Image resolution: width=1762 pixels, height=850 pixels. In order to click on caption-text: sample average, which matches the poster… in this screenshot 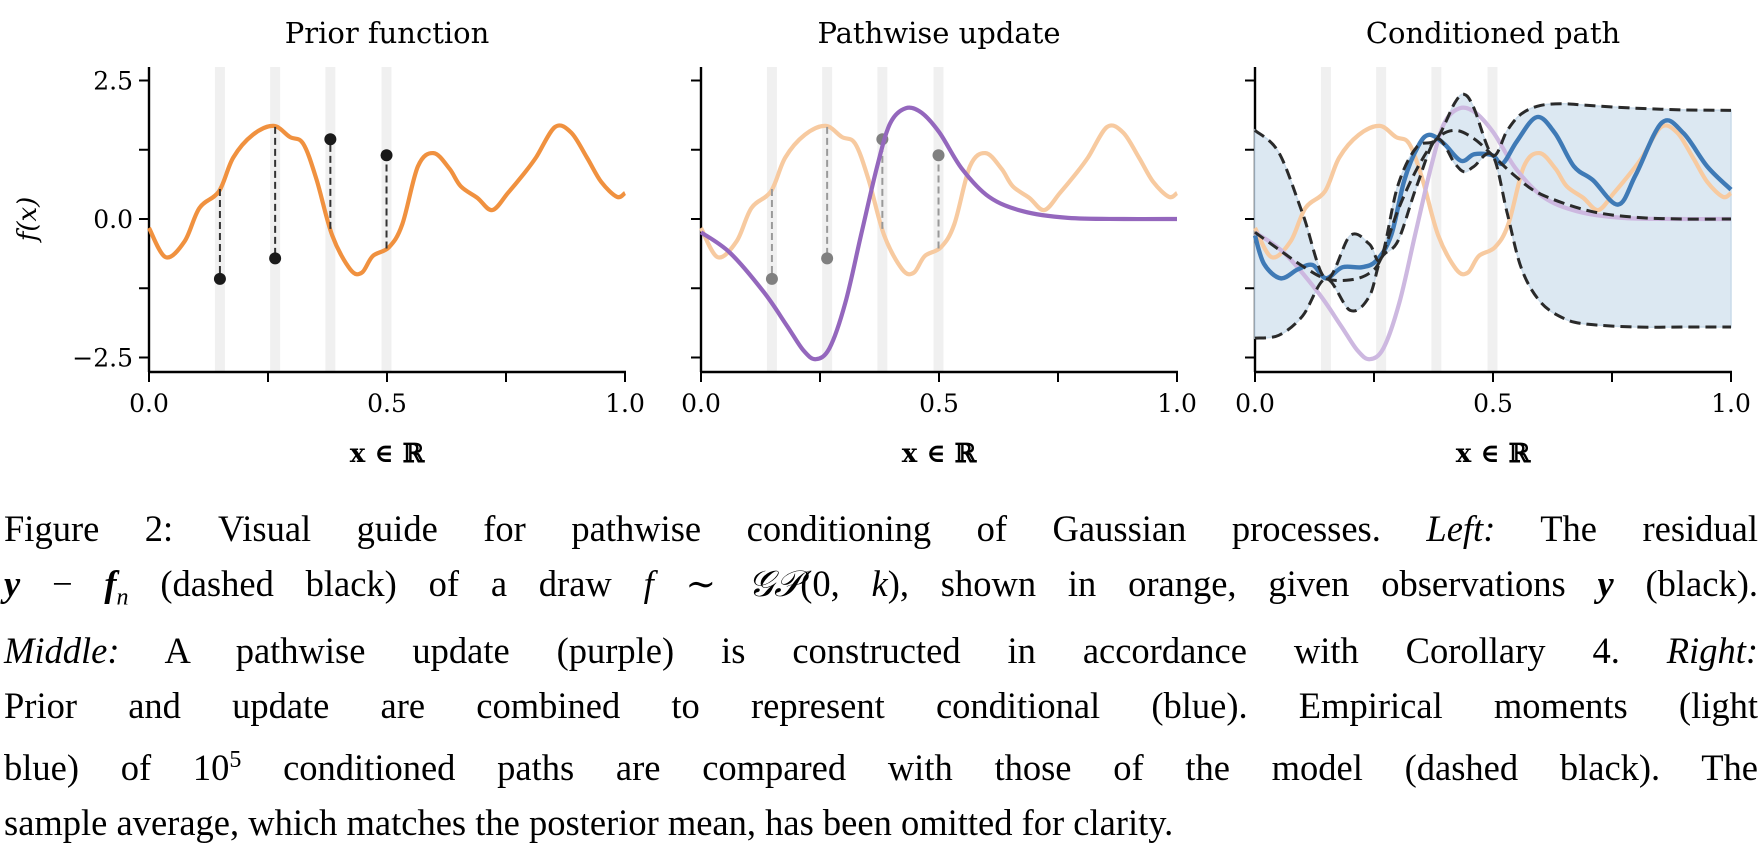, I will do `click(589, 822)`.